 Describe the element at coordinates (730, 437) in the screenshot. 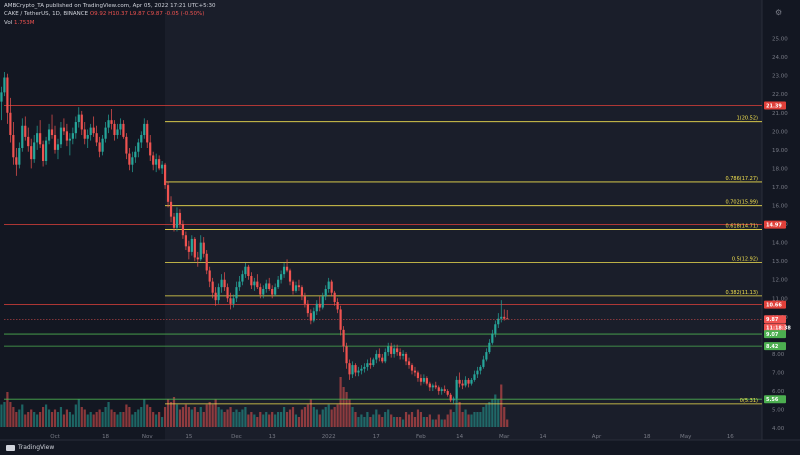

I see `time-tick-label: 16` at that location.